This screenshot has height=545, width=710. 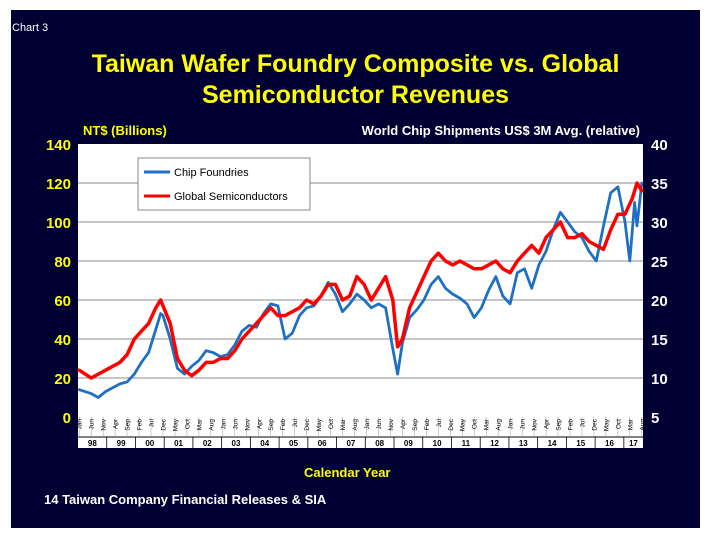 I want to click on x-year-label: 13, so click(x=523, y=443).